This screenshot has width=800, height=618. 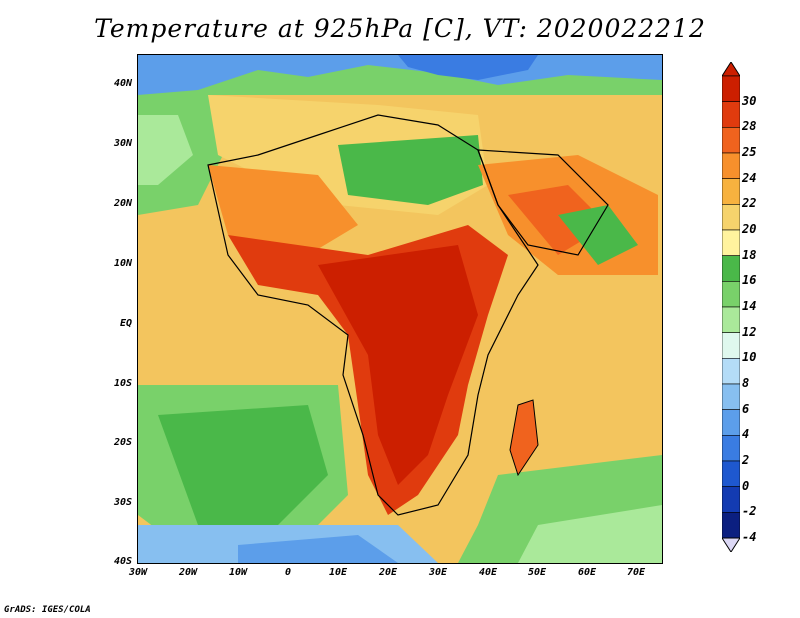 What do you see at coordinates (746, 485) in the screenshot?
I see `colorbar-label: 0` at bounding box center [746, 485].